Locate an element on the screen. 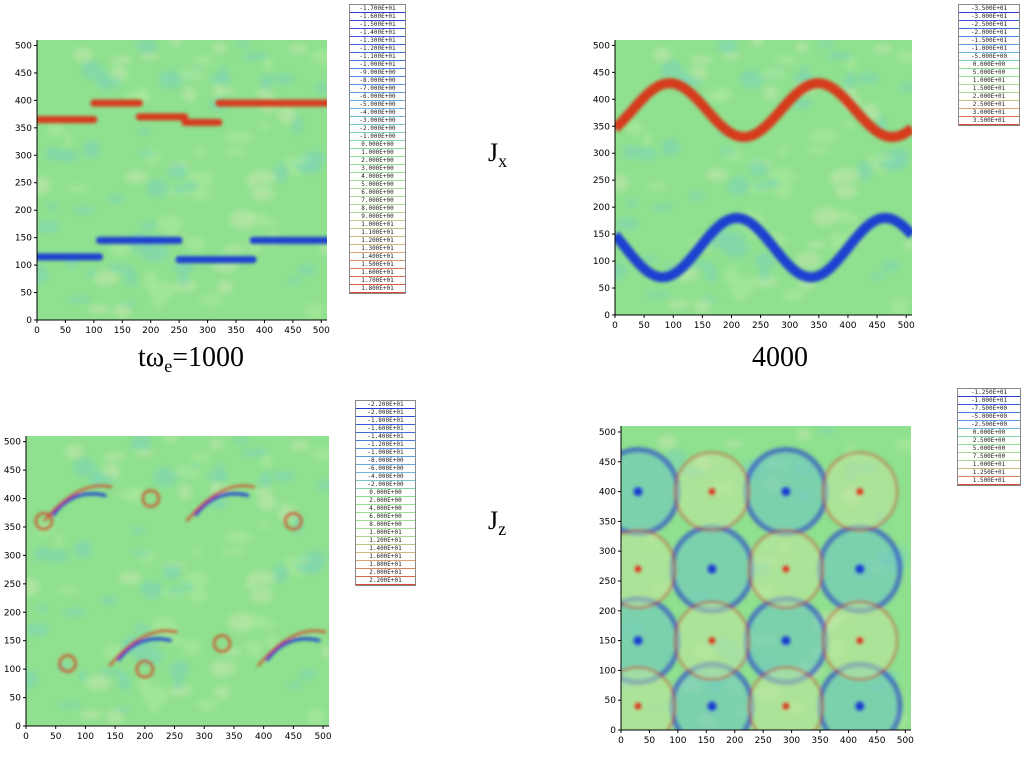 The height and width of the screenshot is (768, 1024). x-tick-label: 500 is located at coordinates (905, 741).